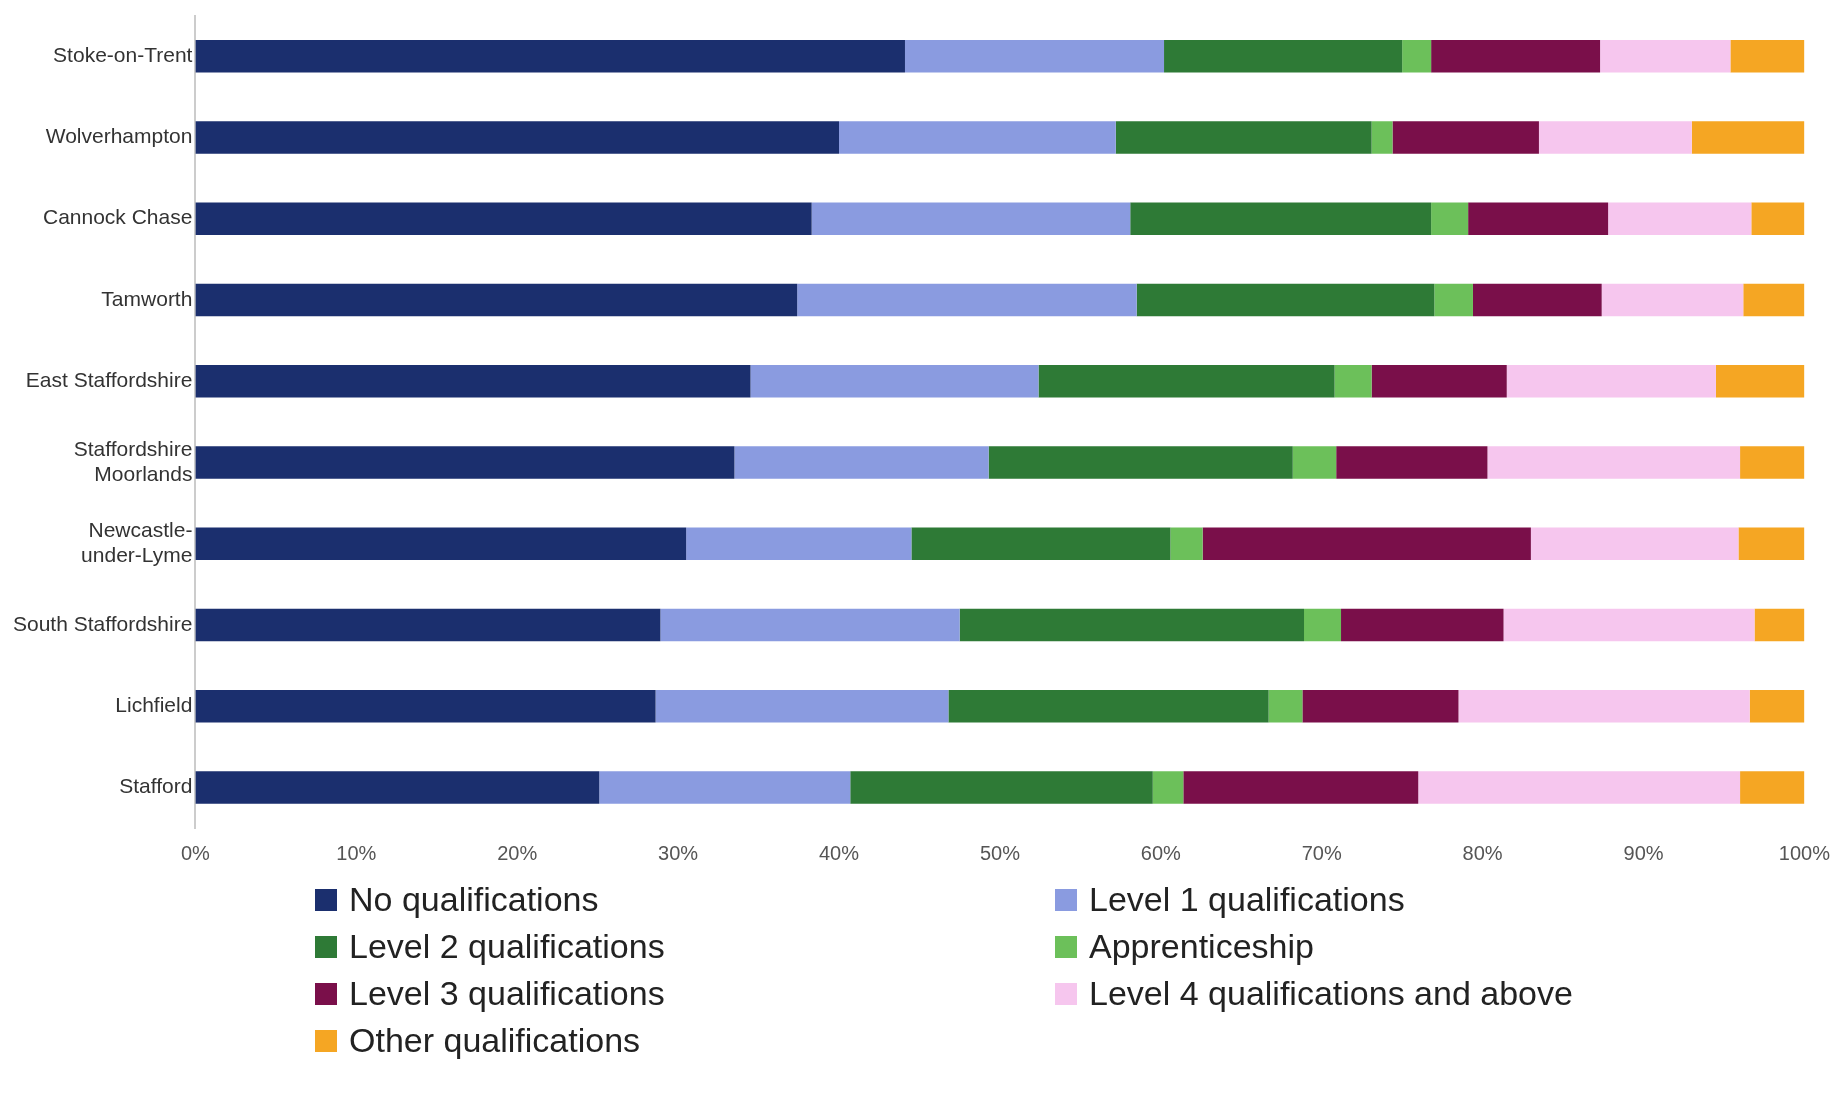 The image size is (1844, 1114). Describe the element at coordinates (109, 379) in the screenshot. I see `y-tick-label: East Staffordshire` at that location.